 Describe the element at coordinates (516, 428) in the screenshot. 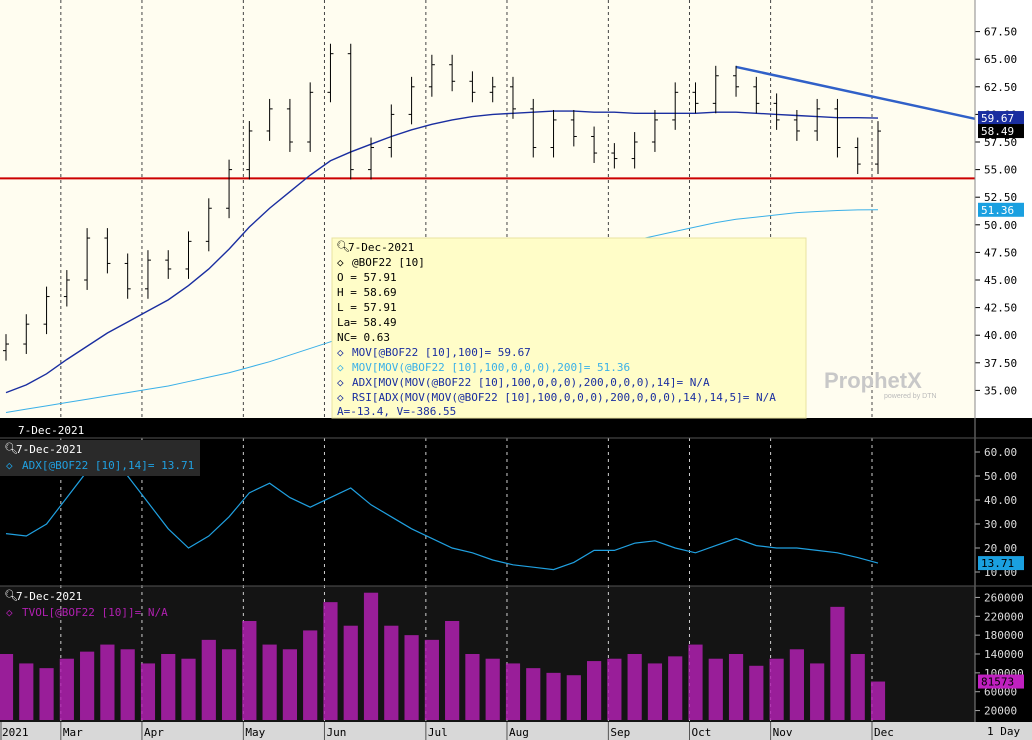

I see `price-date-strip` at that location.